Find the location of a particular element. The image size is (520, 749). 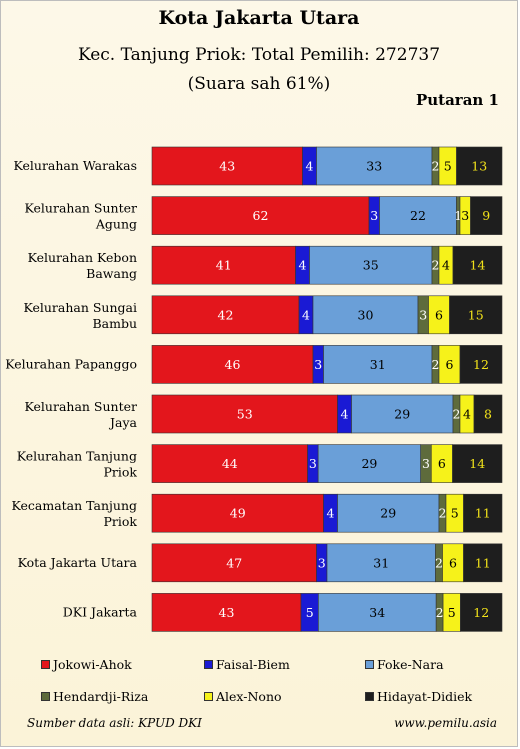

data-label: 62 is located at coordinates (261, 215).